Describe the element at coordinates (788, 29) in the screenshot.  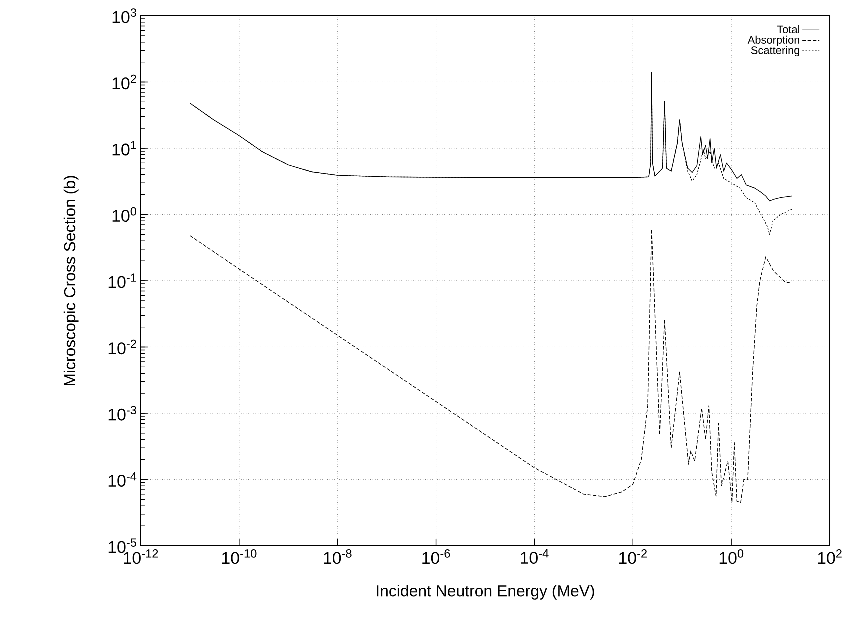
I see `legend-label: Total` at that location.